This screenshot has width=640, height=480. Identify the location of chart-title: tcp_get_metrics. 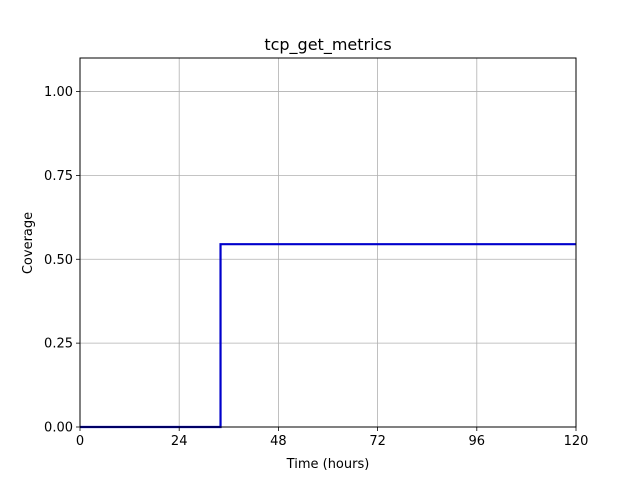
(327, 45).